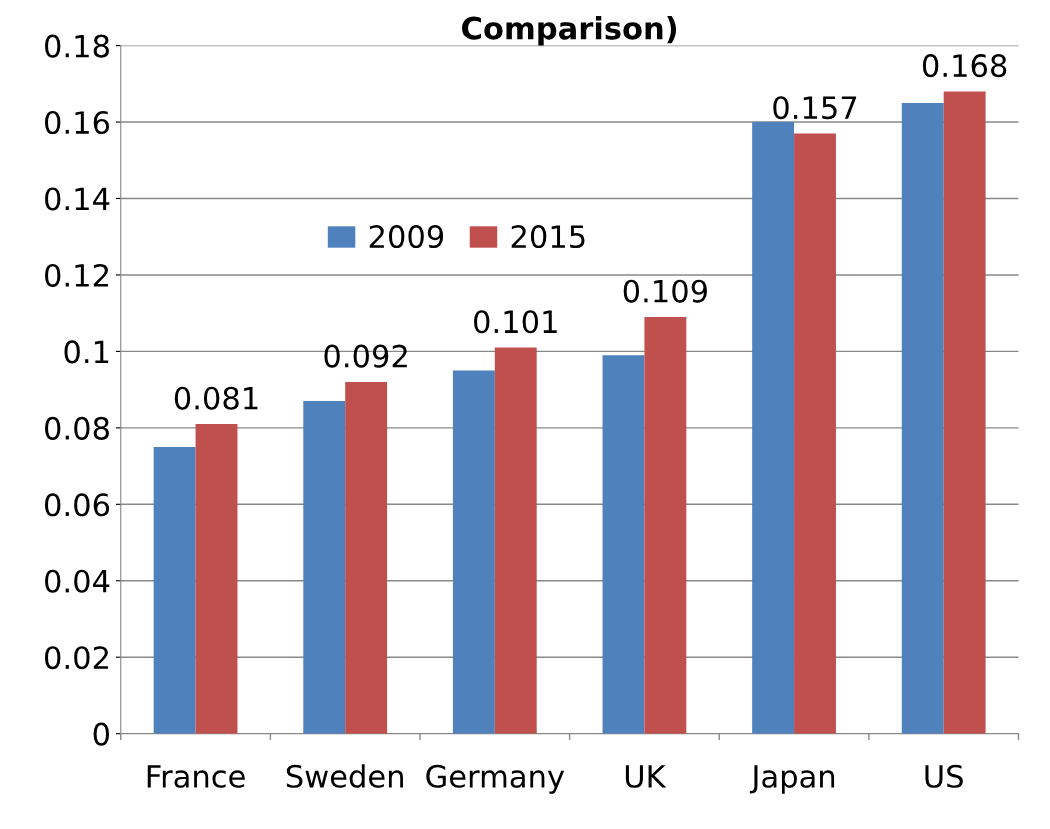 The width and height of the screenshot is (1050, 829). Describe the element at coordinates (344, 776) in the screenshot. I see `x-tick-label: Sweden` at that location.